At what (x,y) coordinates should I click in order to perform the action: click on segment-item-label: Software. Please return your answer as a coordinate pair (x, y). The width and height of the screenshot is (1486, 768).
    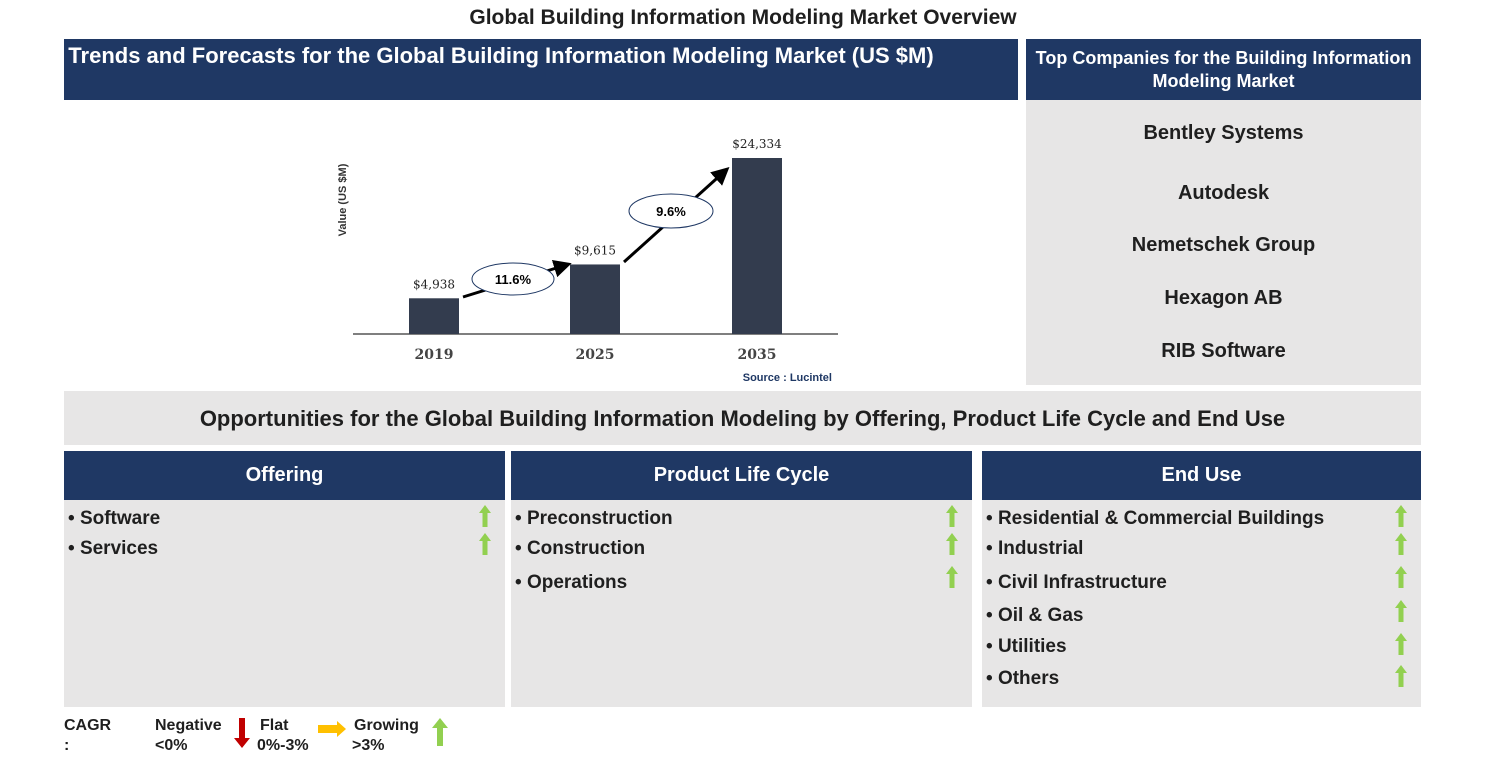
    Looking at the image, I should click on (120, 518).